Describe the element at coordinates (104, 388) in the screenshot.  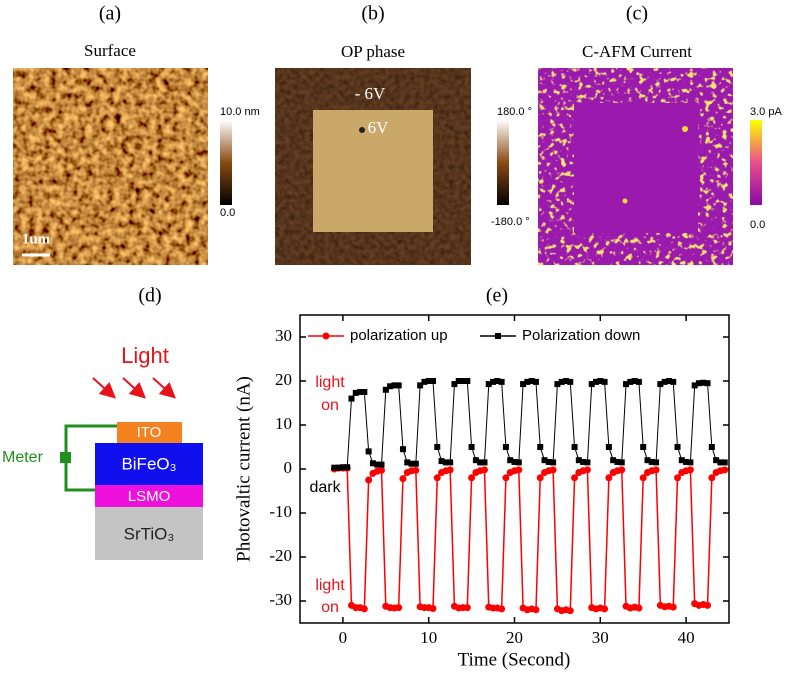
I see `light-arrow` at that location.